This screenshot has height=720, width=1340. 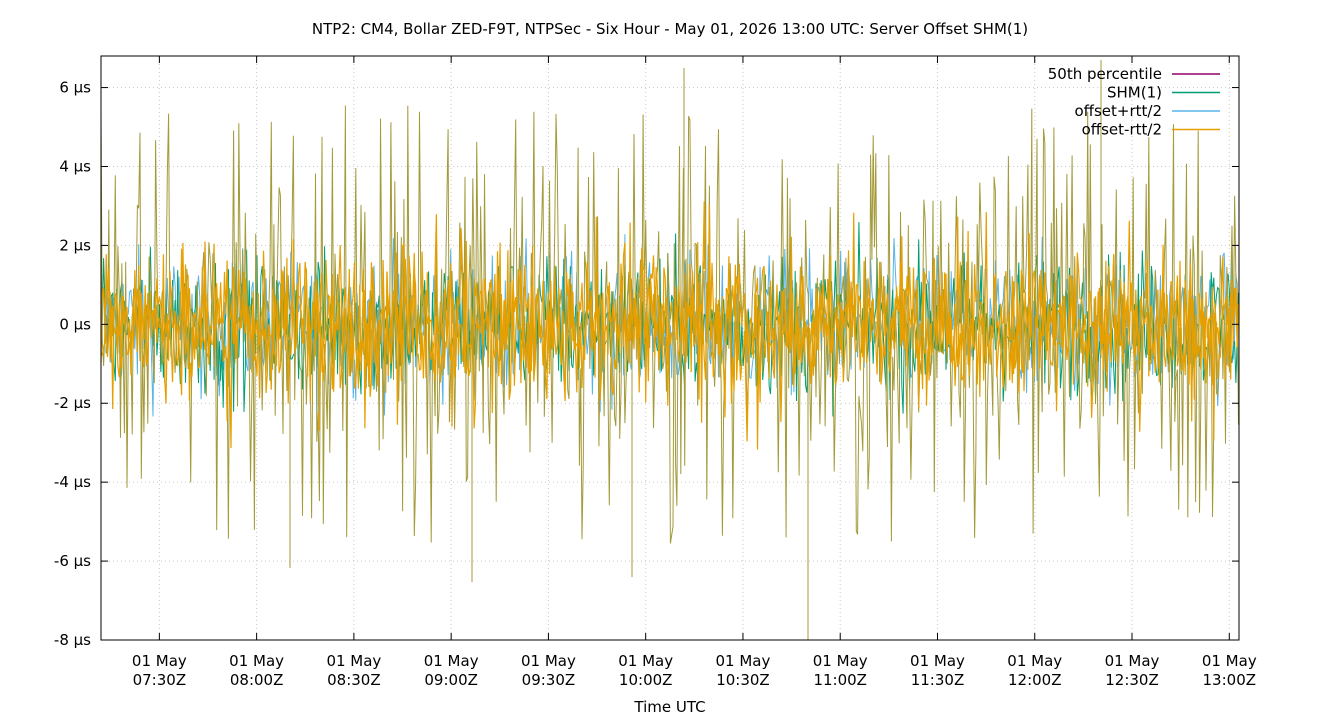 What do you see at coordinates (1132, 680) in the screenshot?
I see `x-tick-time: 12:30Z` at bounding box center [1132, 680].